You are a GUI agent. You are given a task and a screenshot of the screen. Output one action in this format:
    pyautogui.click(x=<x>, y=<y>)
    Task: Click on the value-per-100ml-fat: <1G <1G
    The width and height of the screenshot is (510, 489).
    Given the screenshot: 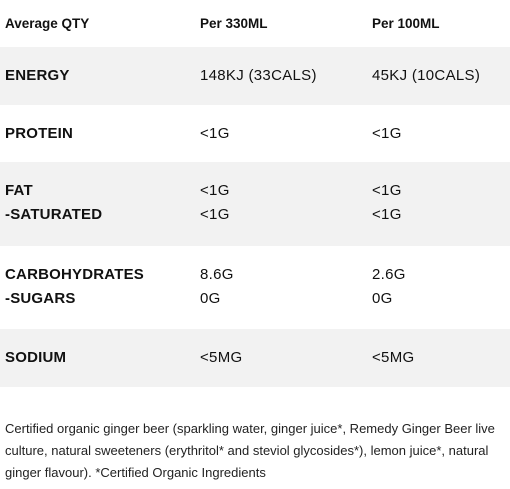 What is the action you would take?
    pyautogui.click(x=387, y=203)
    